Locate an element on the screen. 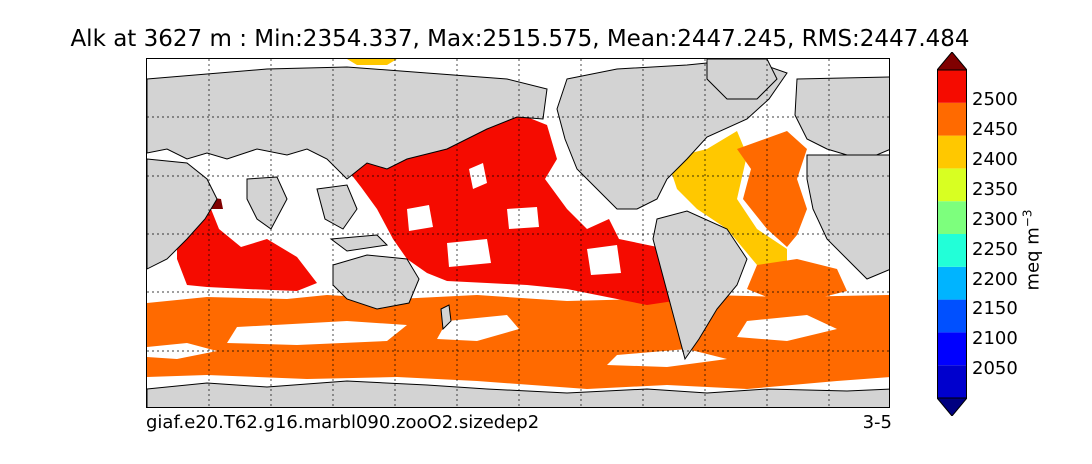  colorbar-tick: 2200 is located at coordinates (995, 279).